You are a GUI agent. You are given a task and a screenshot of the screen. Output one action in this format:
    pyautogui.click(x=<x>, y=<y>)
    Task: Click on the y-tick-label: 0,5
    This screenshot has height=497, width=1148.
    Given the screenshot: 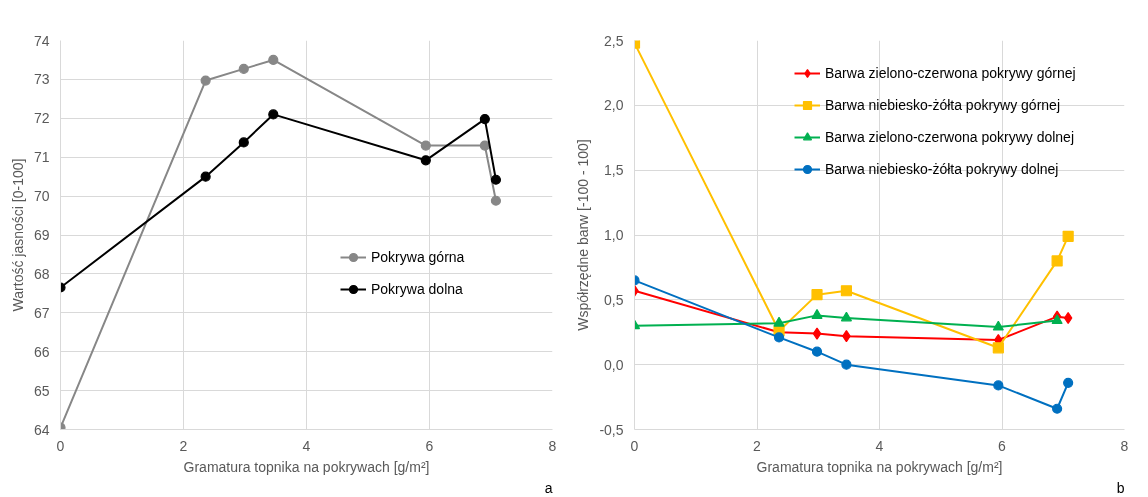 What is the action you would take?
    pyautogui.click(x=614, y=299)
    